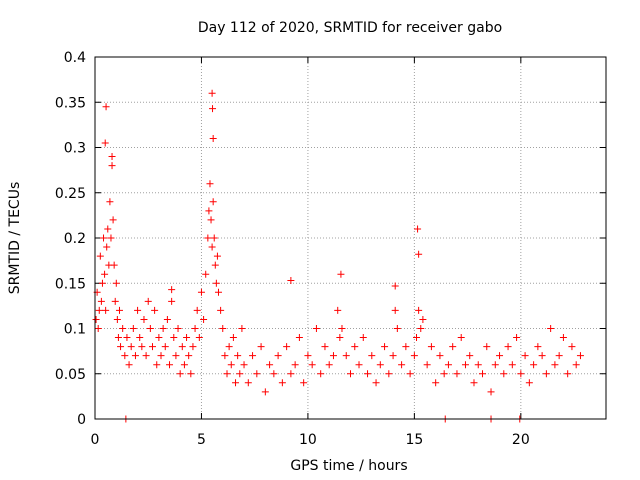  What do you see at coordinates (201, 440) in the screenshot?
I see `x-tick-label: 5` at bounding box center [201, 440].